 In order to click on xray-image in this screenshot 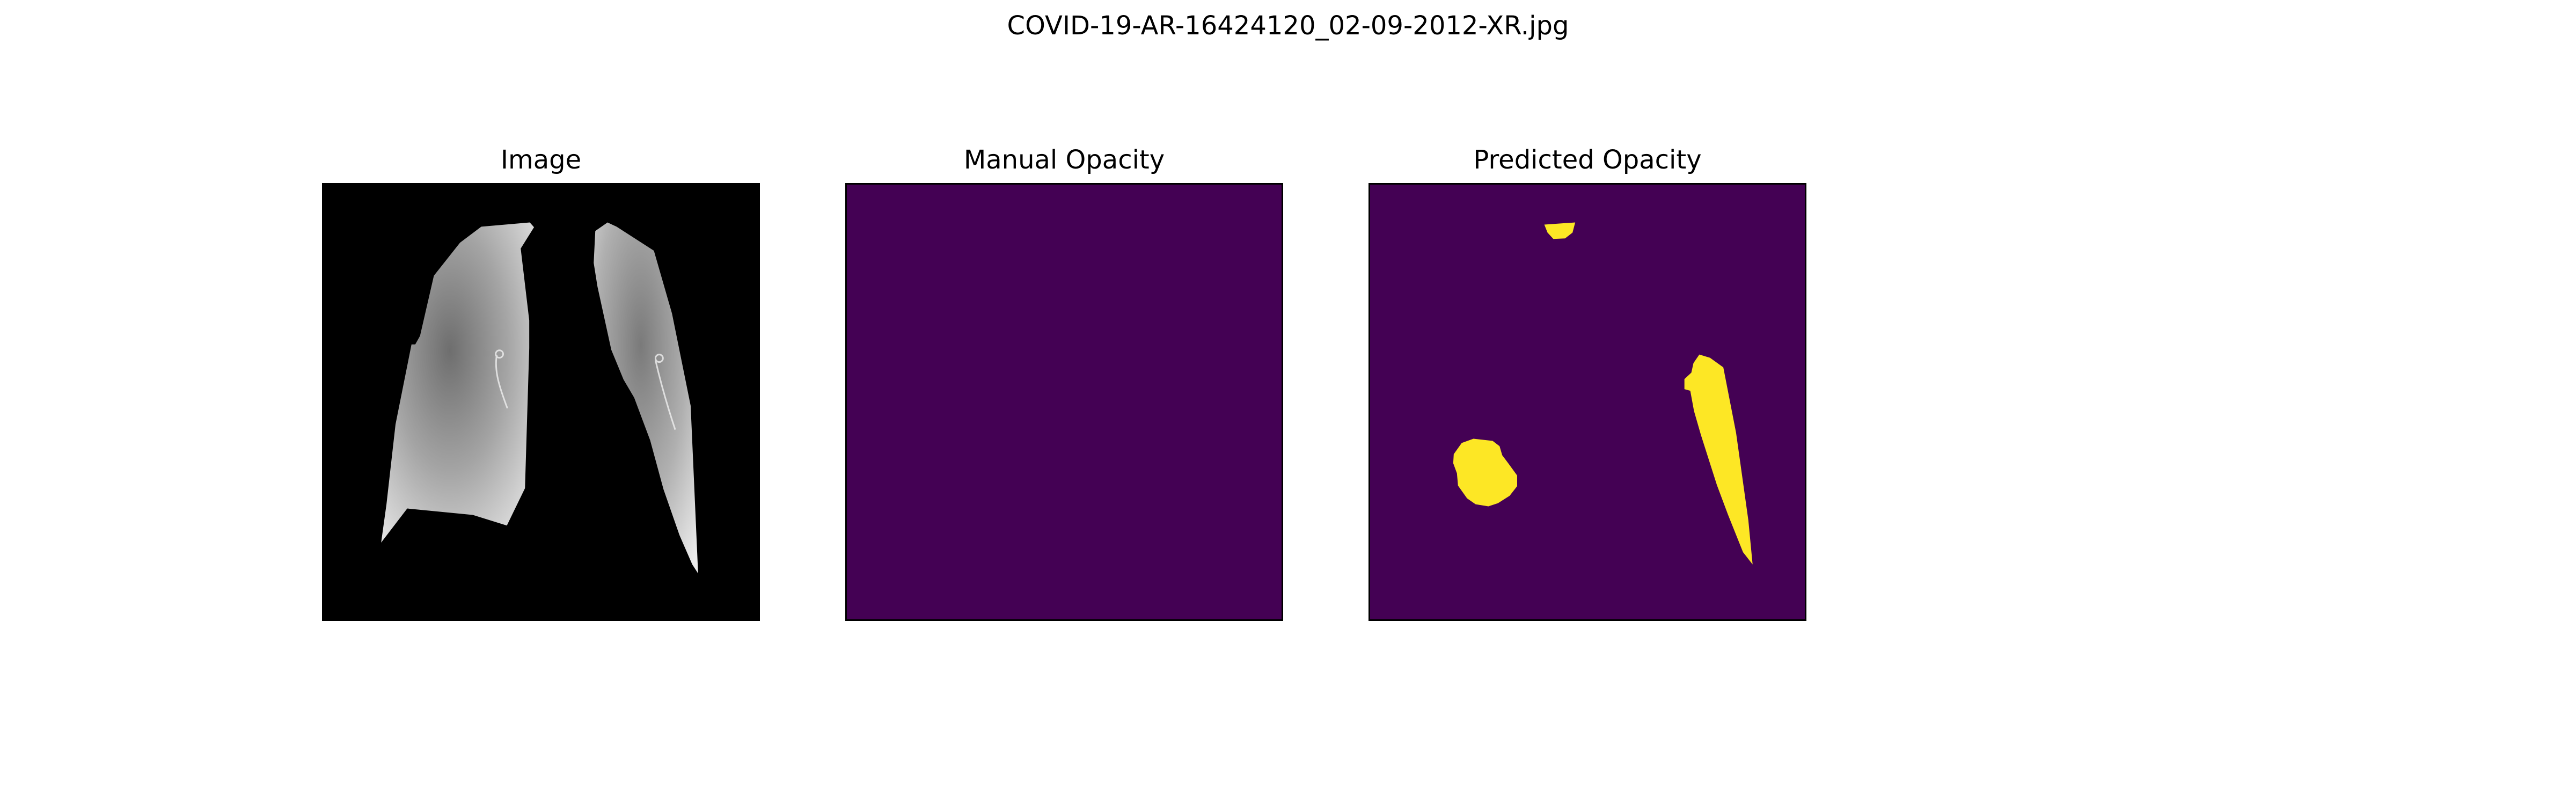, I will do `click(541, 402)`.